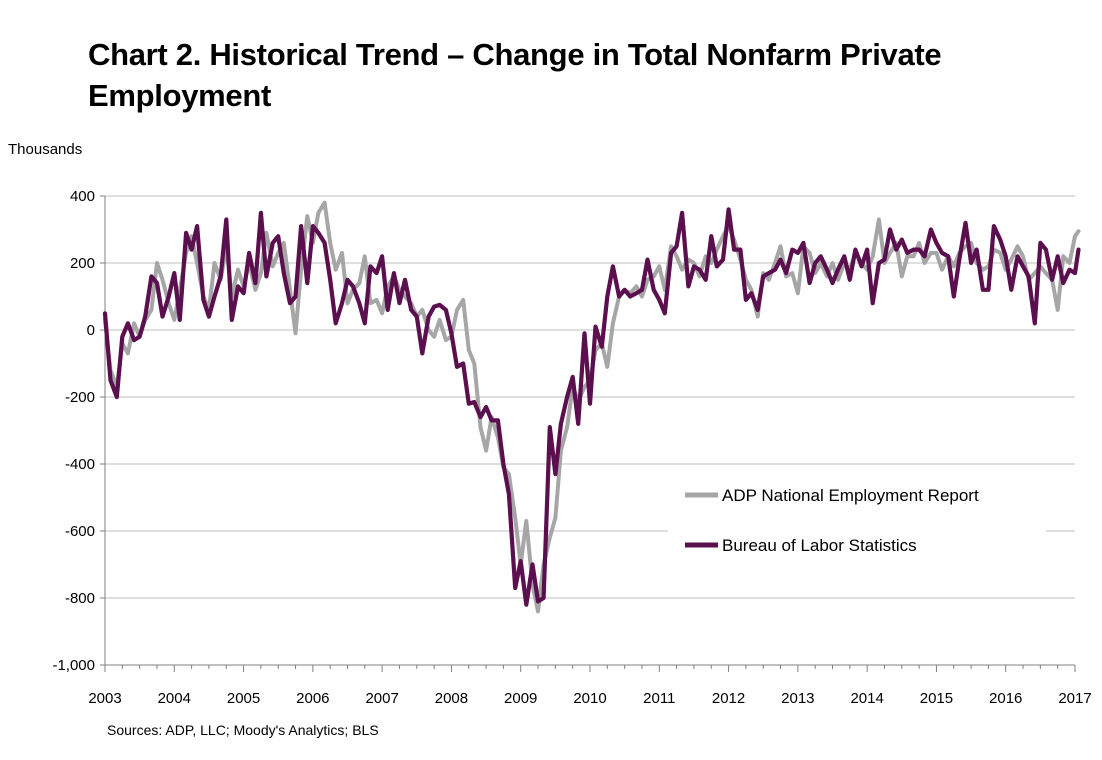 This screenshot has height=760, width=1102. I want to click on y-tick-label: -1,000, so click(73, 665).